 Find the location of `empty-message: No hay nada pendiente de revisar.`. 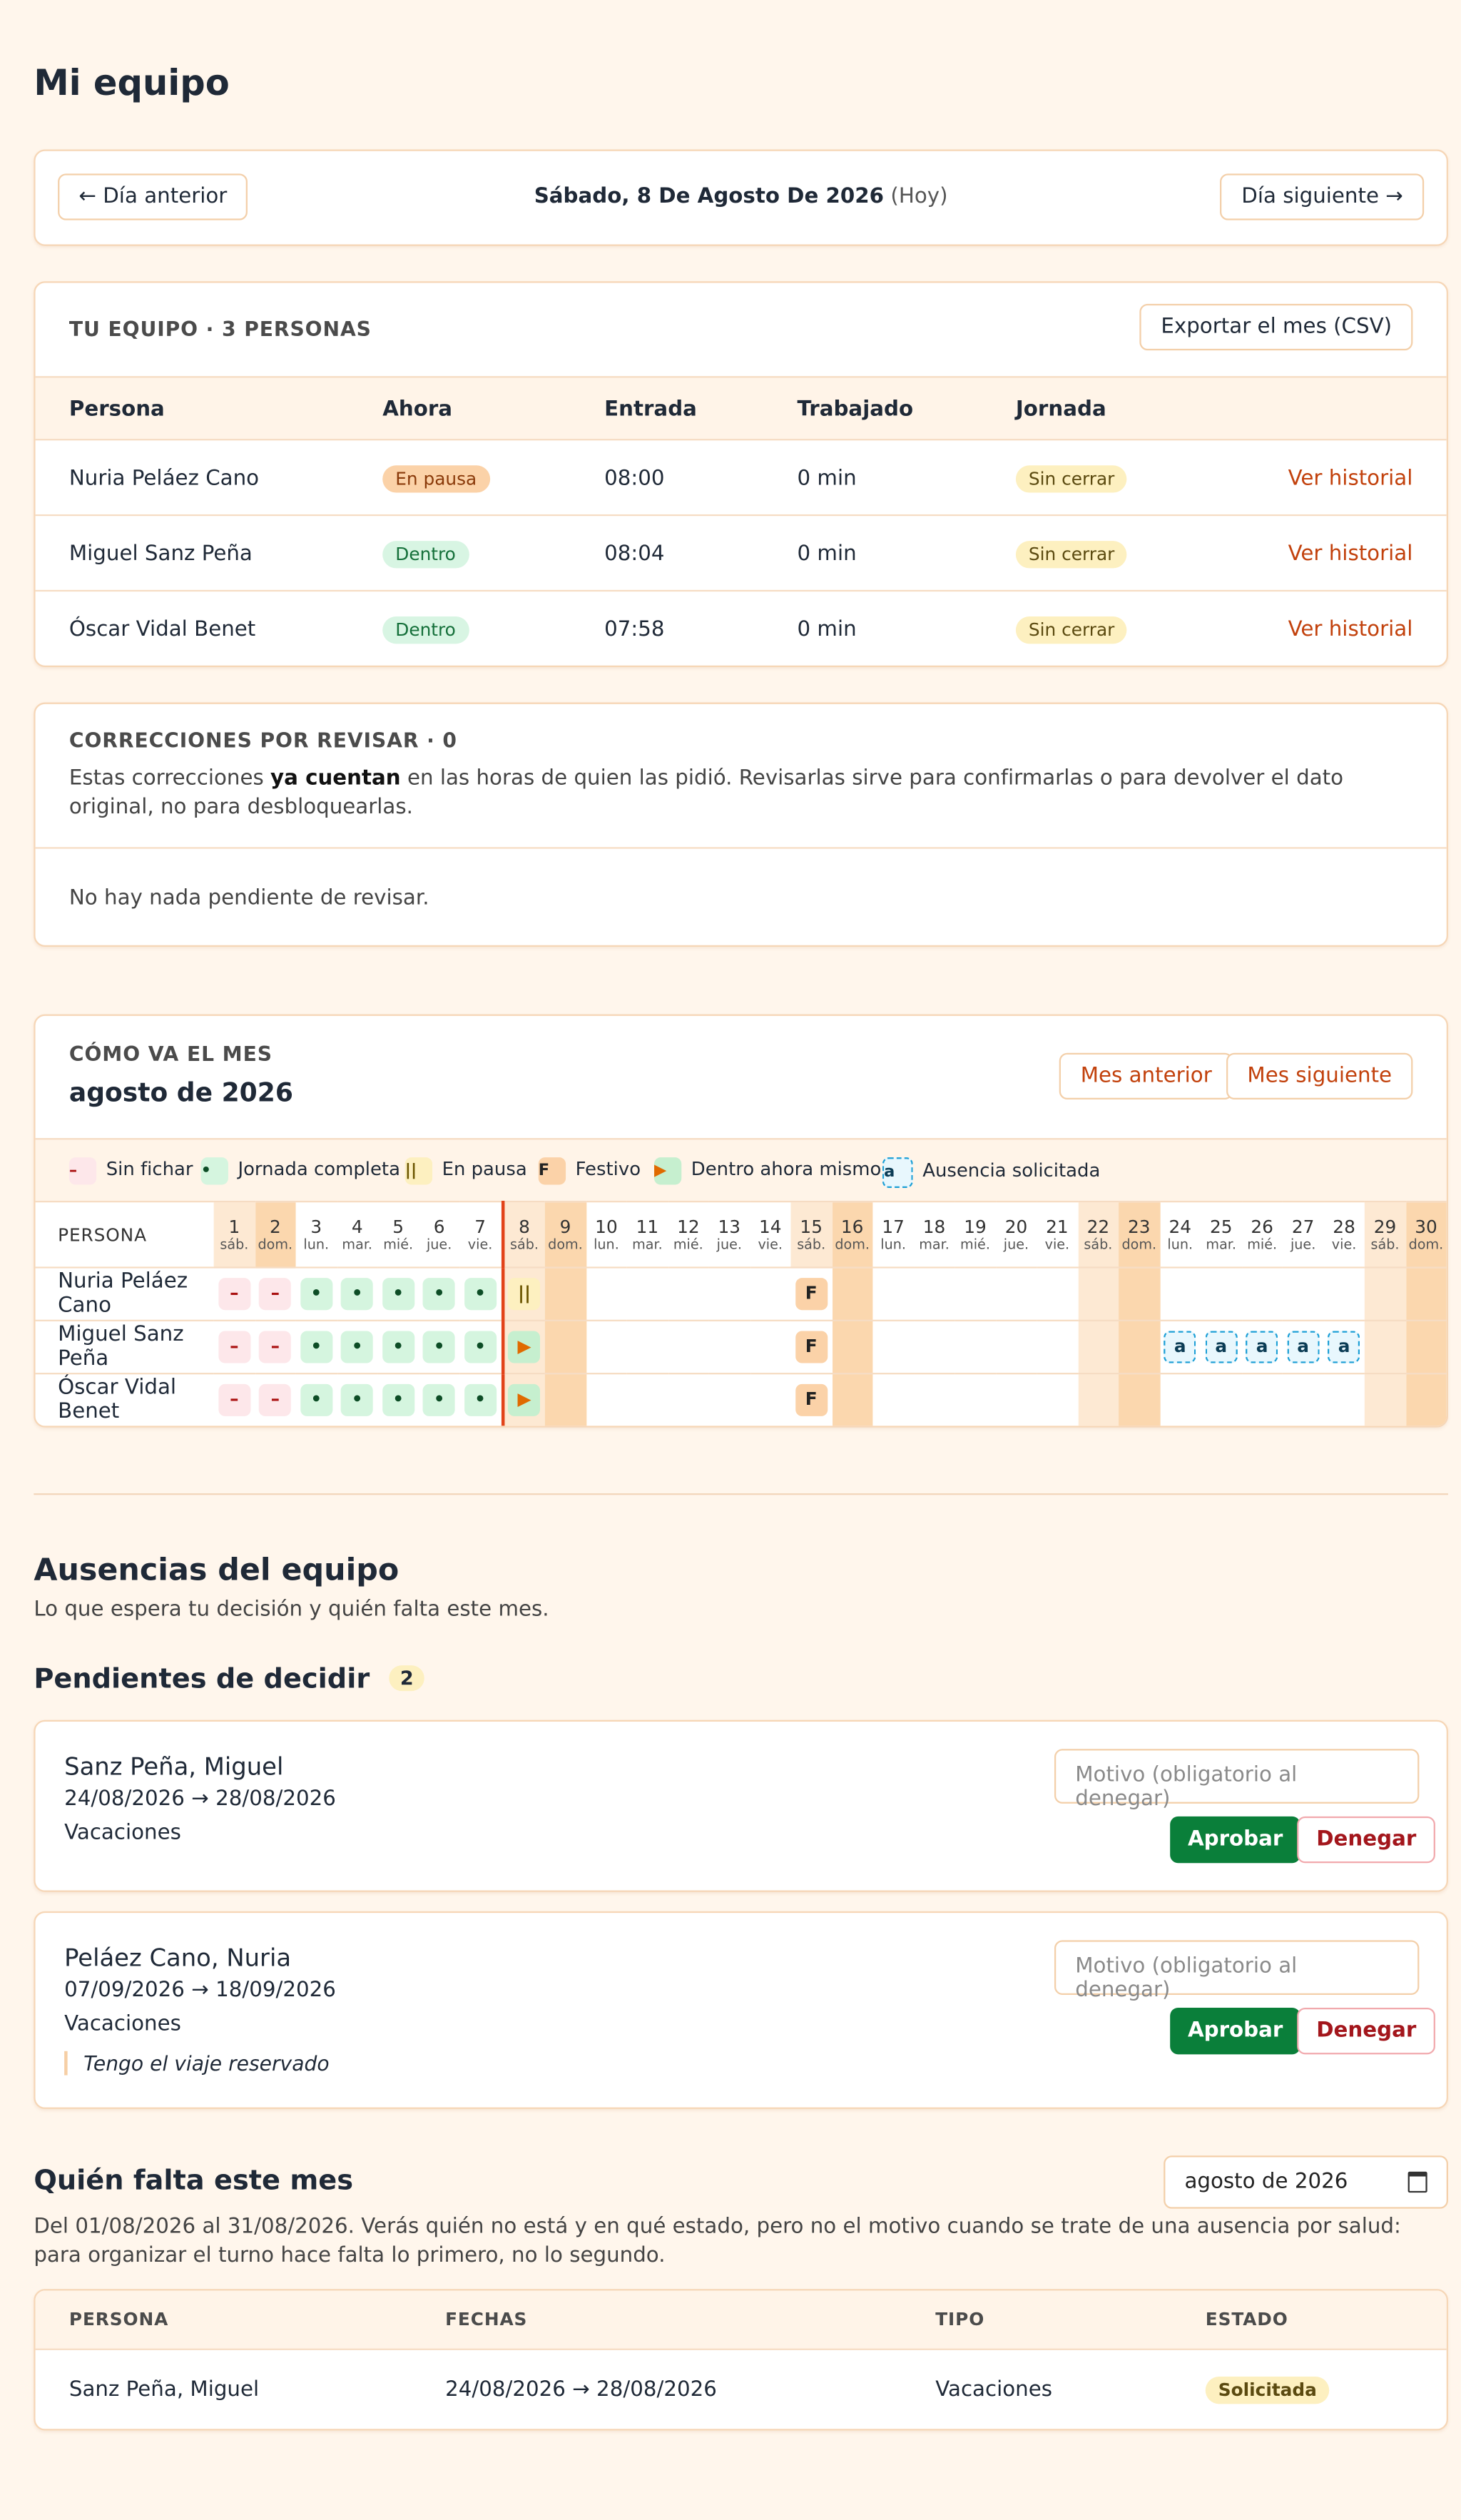

empty-message: No hay nada pendiente de revisar. is located at coordinates (248, 898).